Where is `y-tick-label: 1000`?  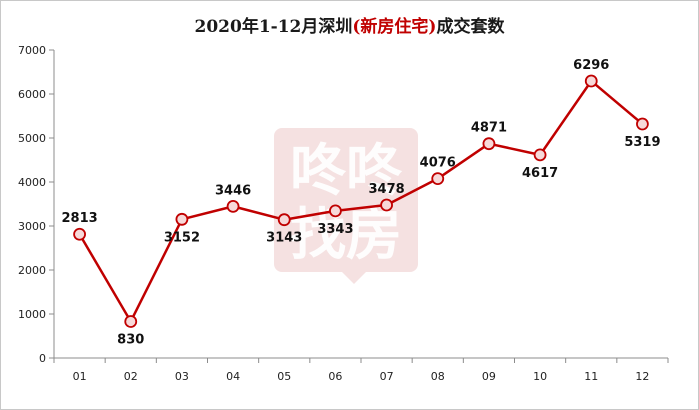
y-tick-label: 1000 is located at coordinates (32, 314).